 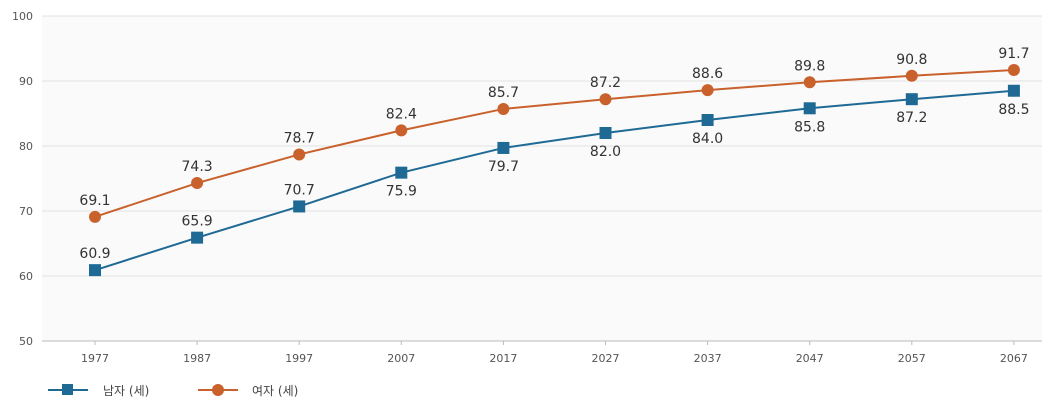 What do you see at coordinates (401, 114) in the screenshot?
I see `data-label-female: 82.4` at bounding box center [401, 114].